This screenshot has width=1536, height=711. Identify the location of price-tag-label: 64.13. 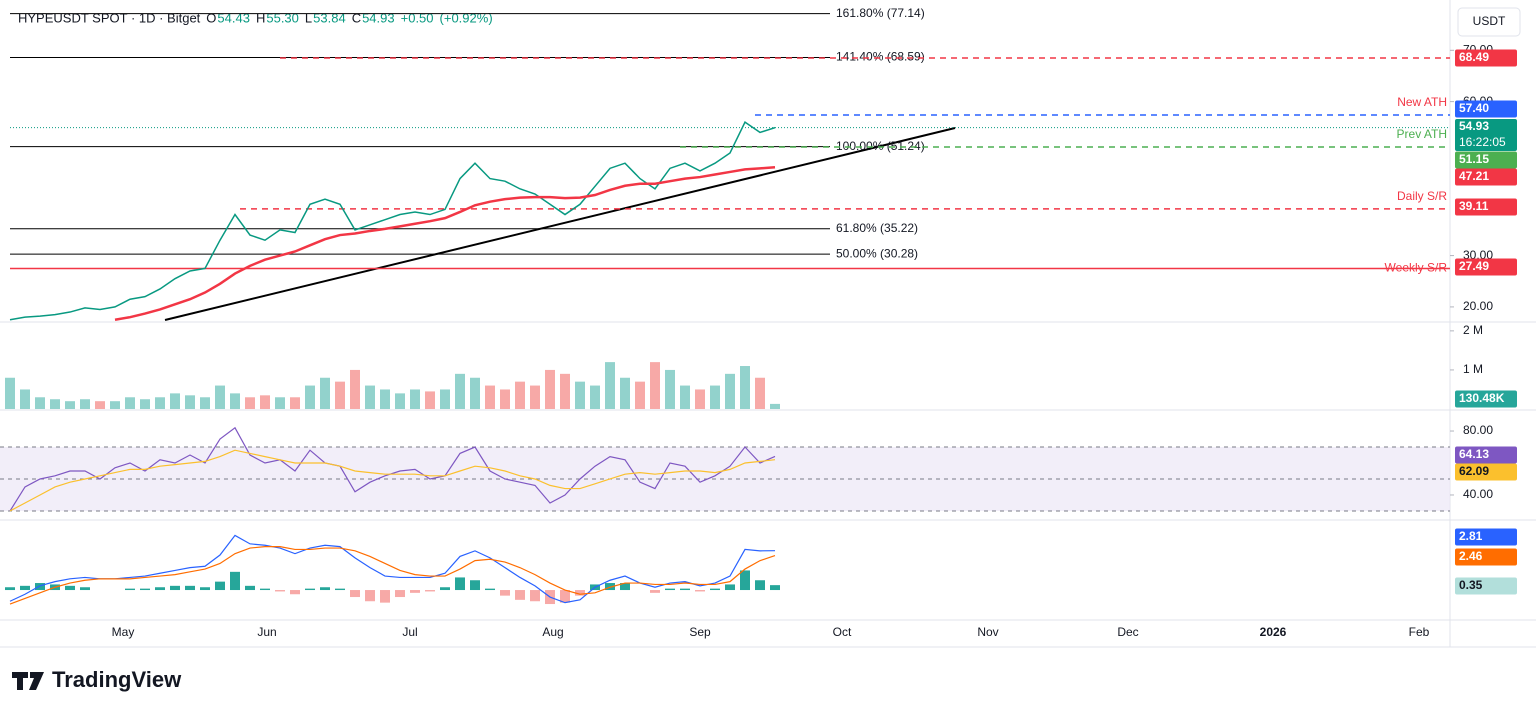
(1474, 454).